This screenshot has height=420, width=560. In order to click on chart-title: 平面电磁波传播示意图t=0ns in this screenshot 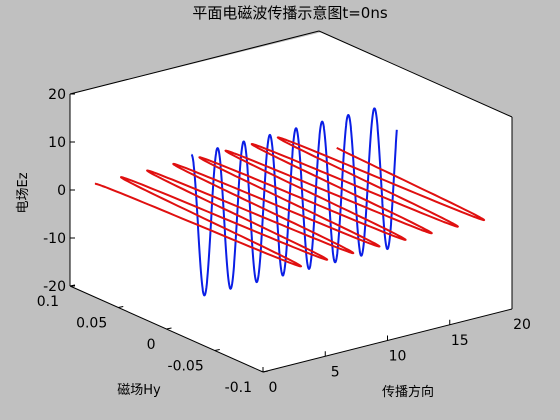, I will do `click(290, 13)`.